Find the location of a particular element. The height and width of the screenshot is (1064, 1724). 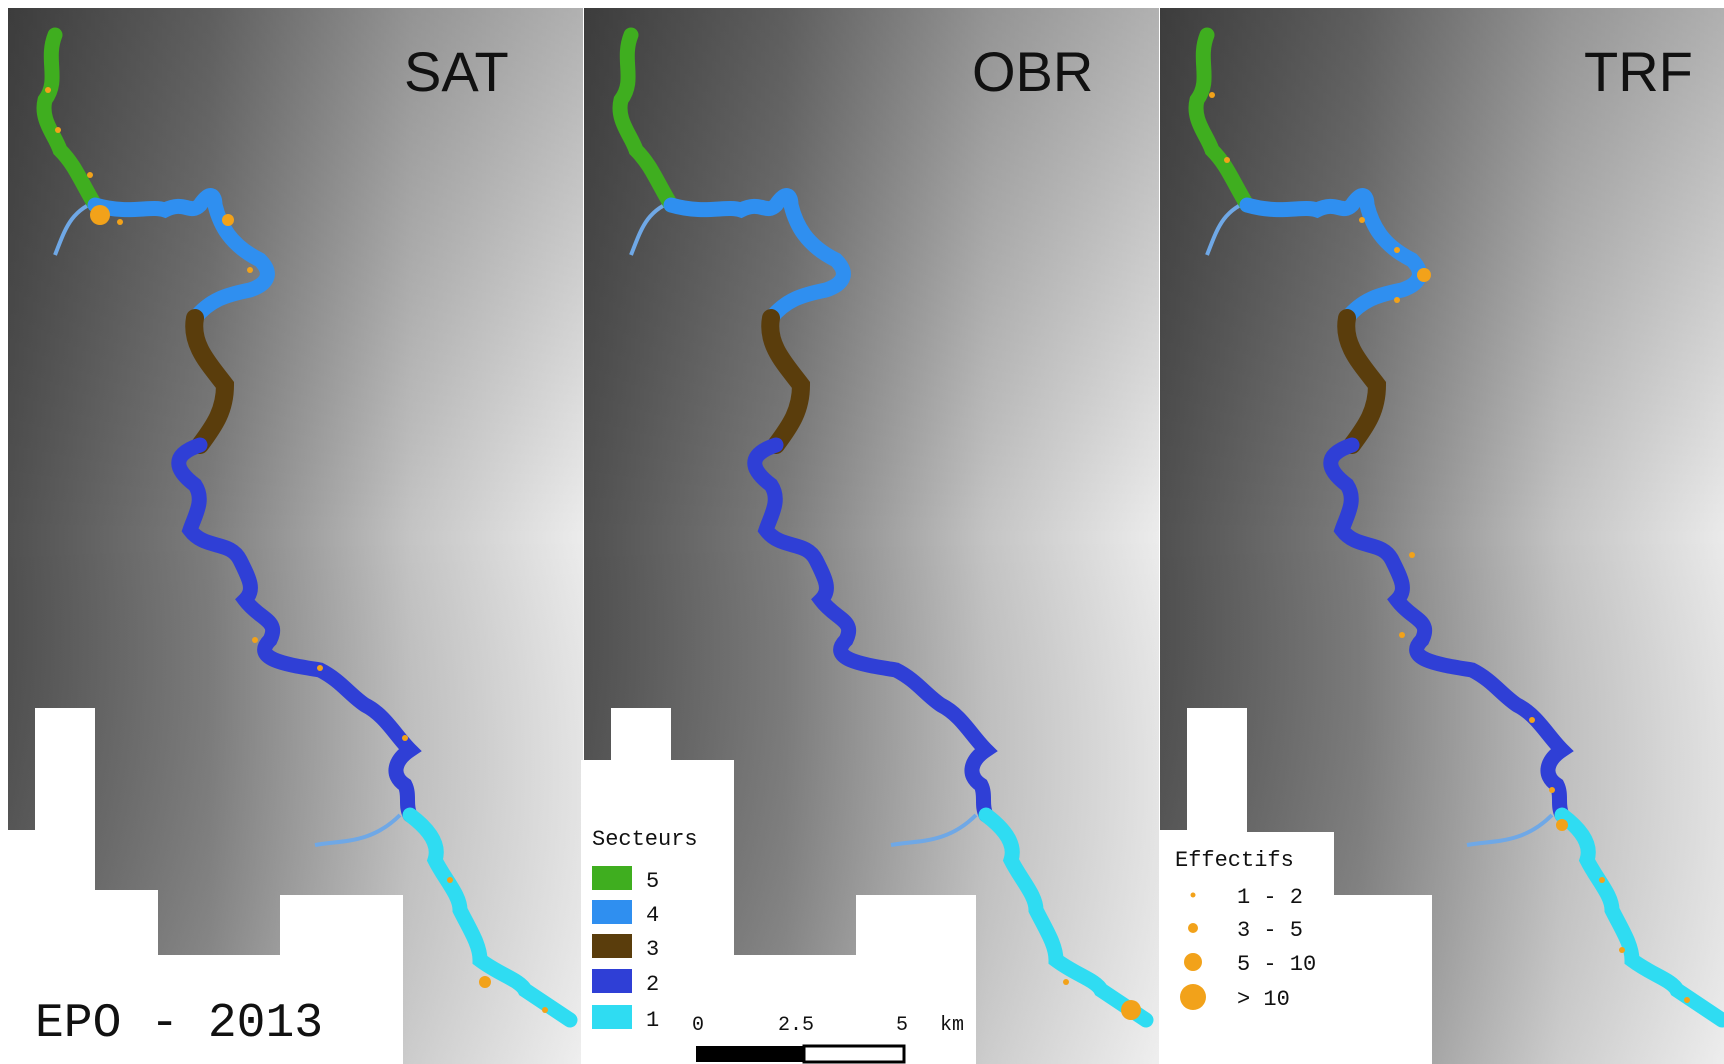

legend-item: 1 is located at coordinates (625, 1019).